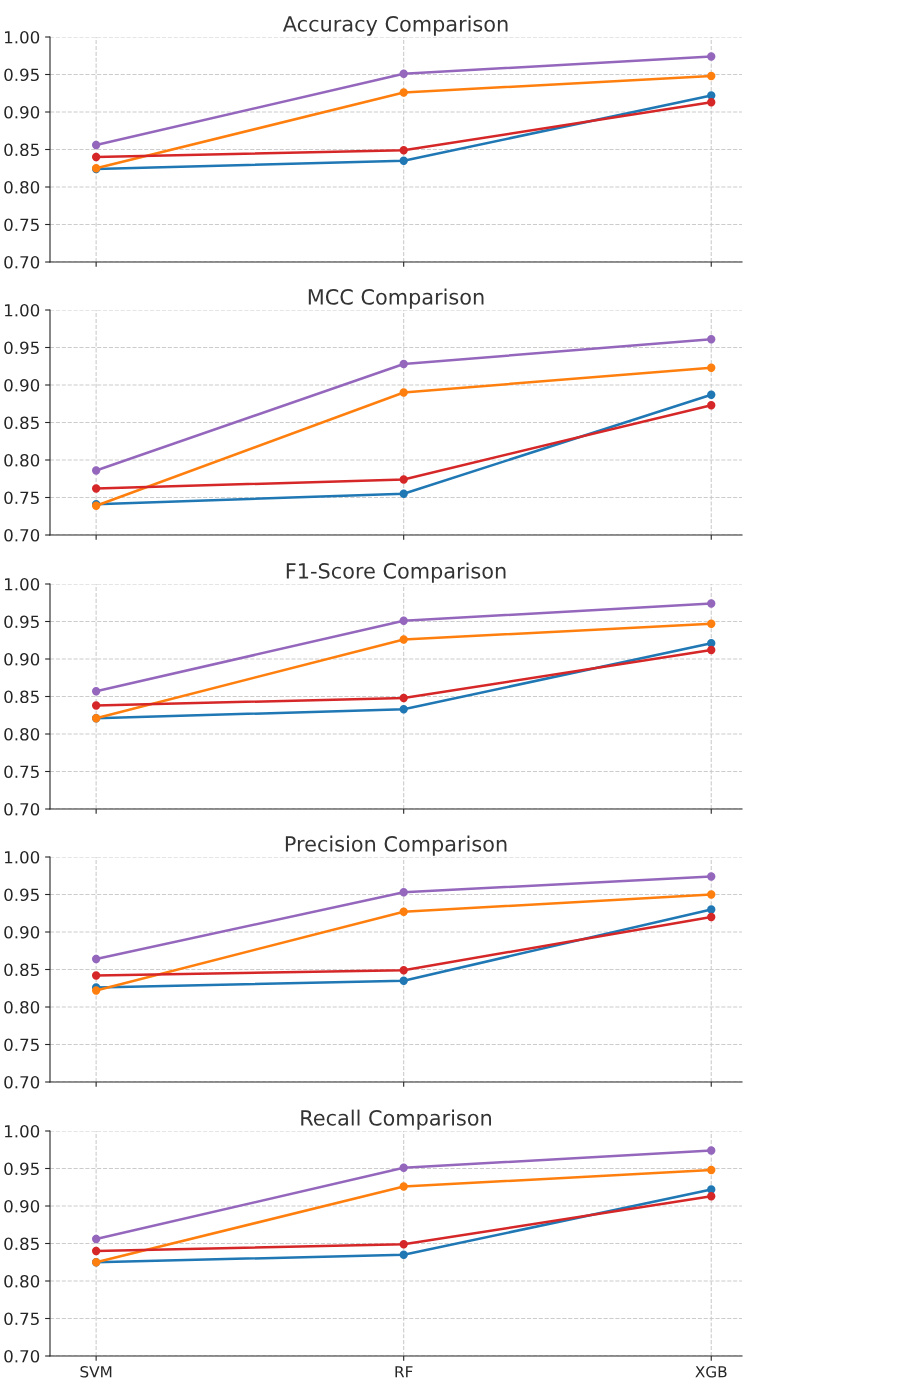 The image size is (920, 1378). Describe the element at coordinates (96, 1371) in the screenshot. I see `x-tick-label: SVM` at that location.